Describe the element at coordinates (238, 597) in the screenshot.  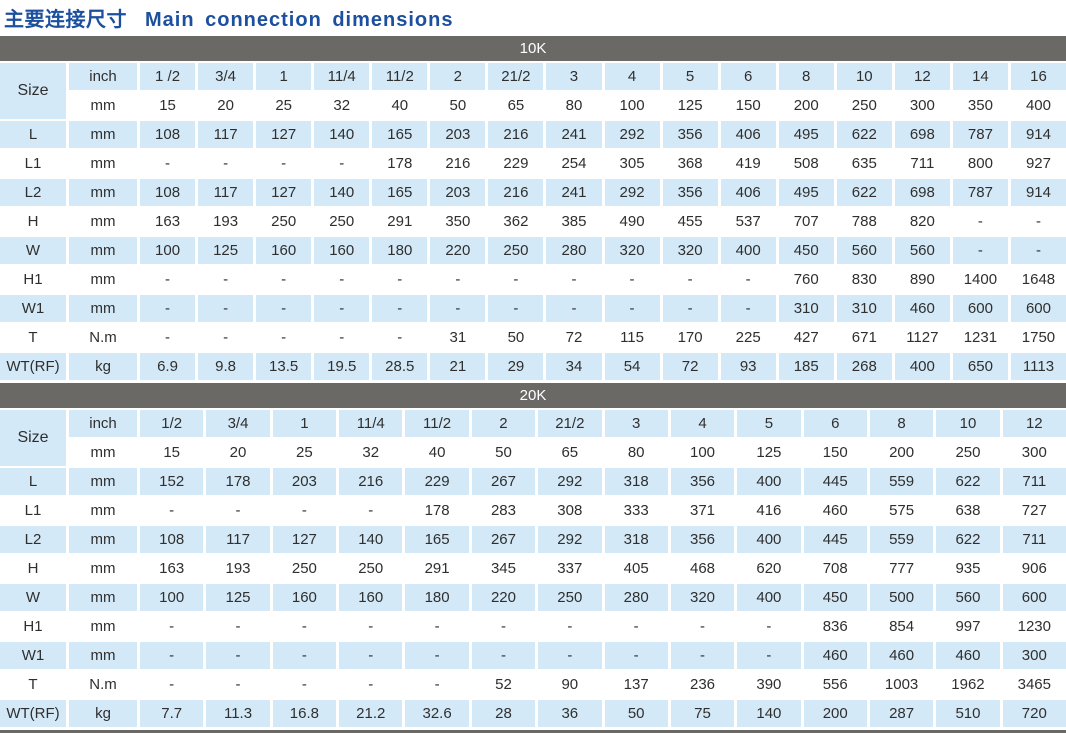
I see `table-cell: 125` at that location.